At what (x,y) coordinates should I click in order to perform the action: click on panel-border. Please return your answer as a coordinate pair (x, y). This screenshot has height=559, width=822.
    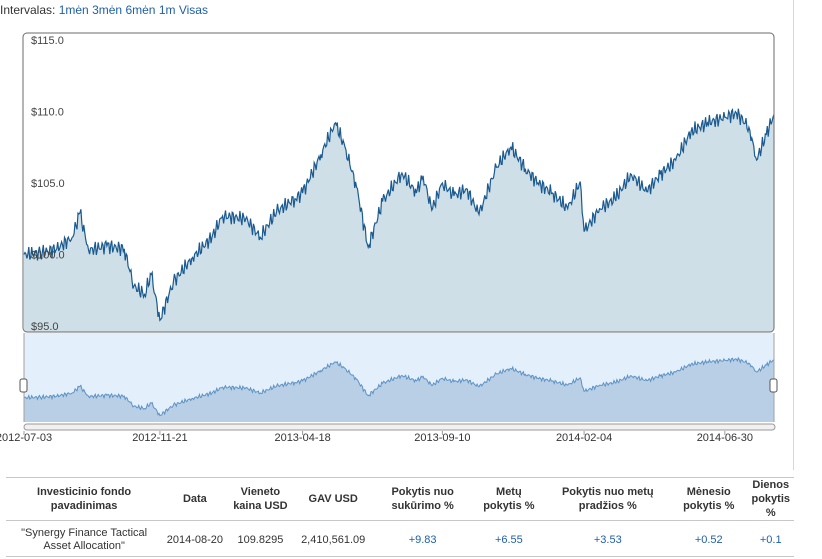
    Looking at the image, I should click on (793, 235).